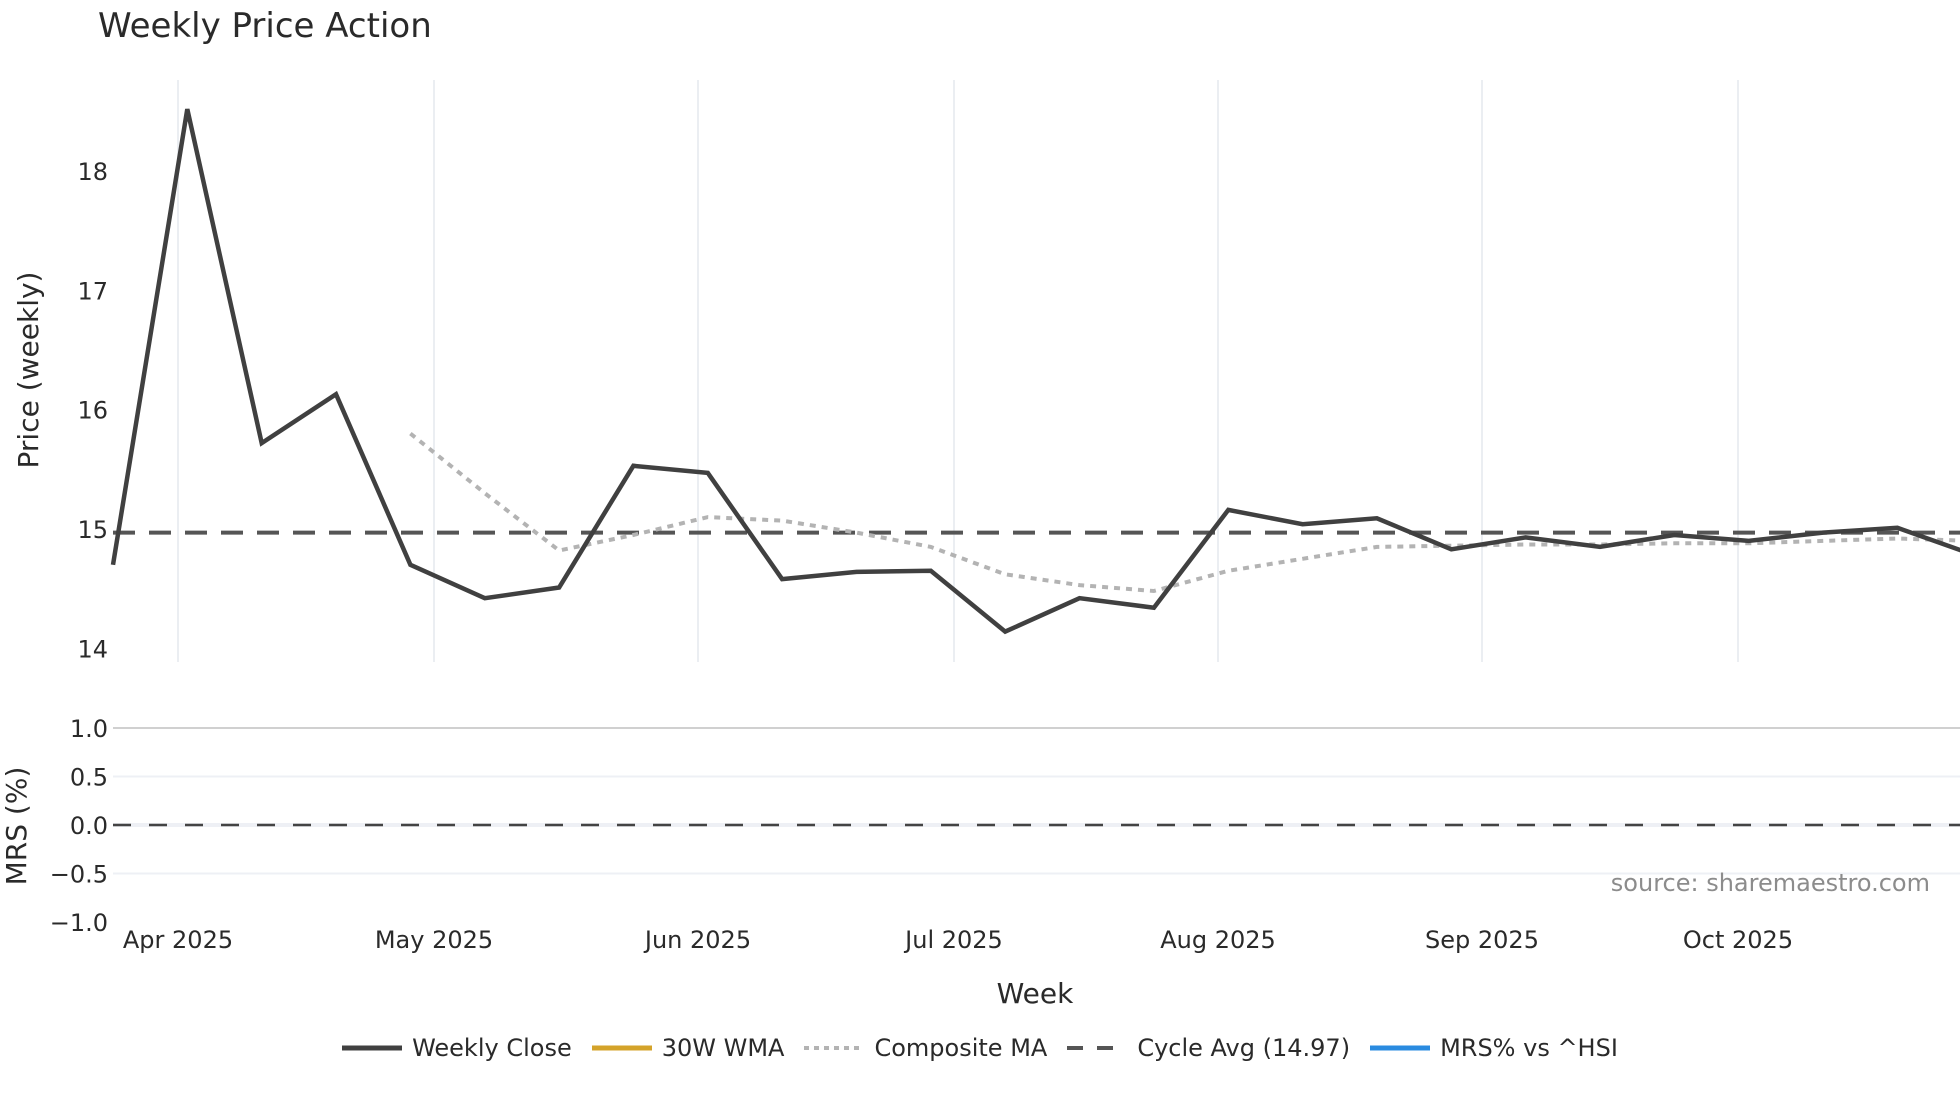 This screenshot has height=1102, width=1960. Describe the element at coordinates (28, 370) in the screenshot. I see `price-y-axis-title: Price (weekly)` at that location.